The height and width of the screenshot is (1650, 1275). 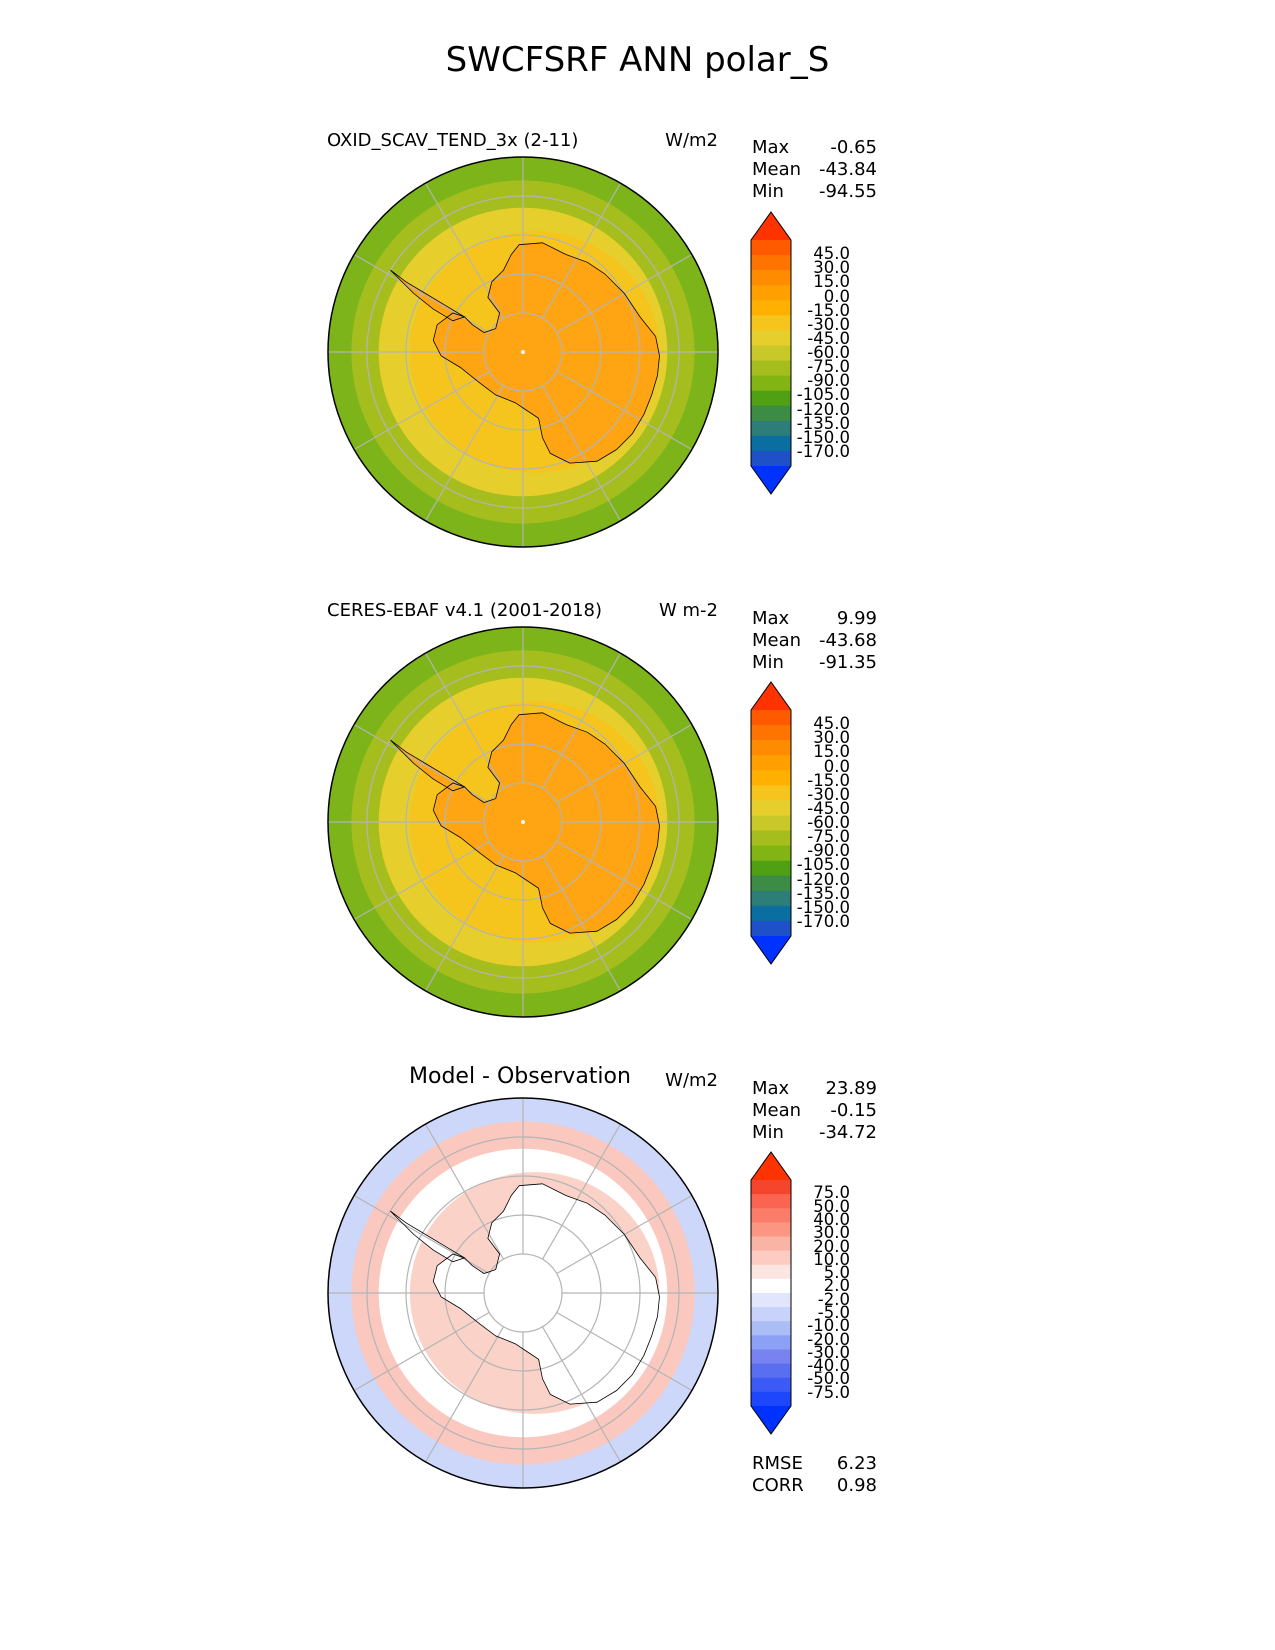 What do you see at coordinates (836, 1286) in the screenshot?
I see `colorbar-tick-label: 2.0` at bounding box center [836, 1286].